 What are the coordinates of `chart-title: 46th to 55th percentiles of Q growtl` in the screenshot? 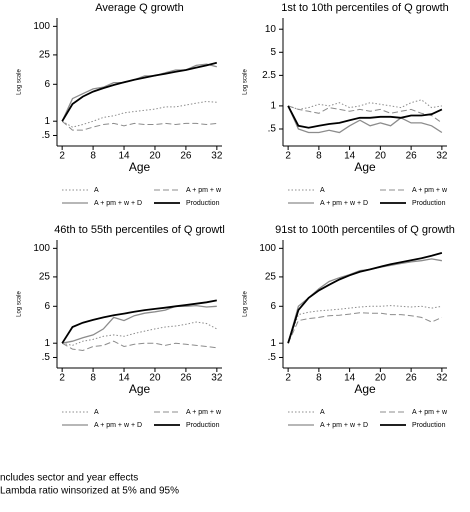 It's located at (139, 230).